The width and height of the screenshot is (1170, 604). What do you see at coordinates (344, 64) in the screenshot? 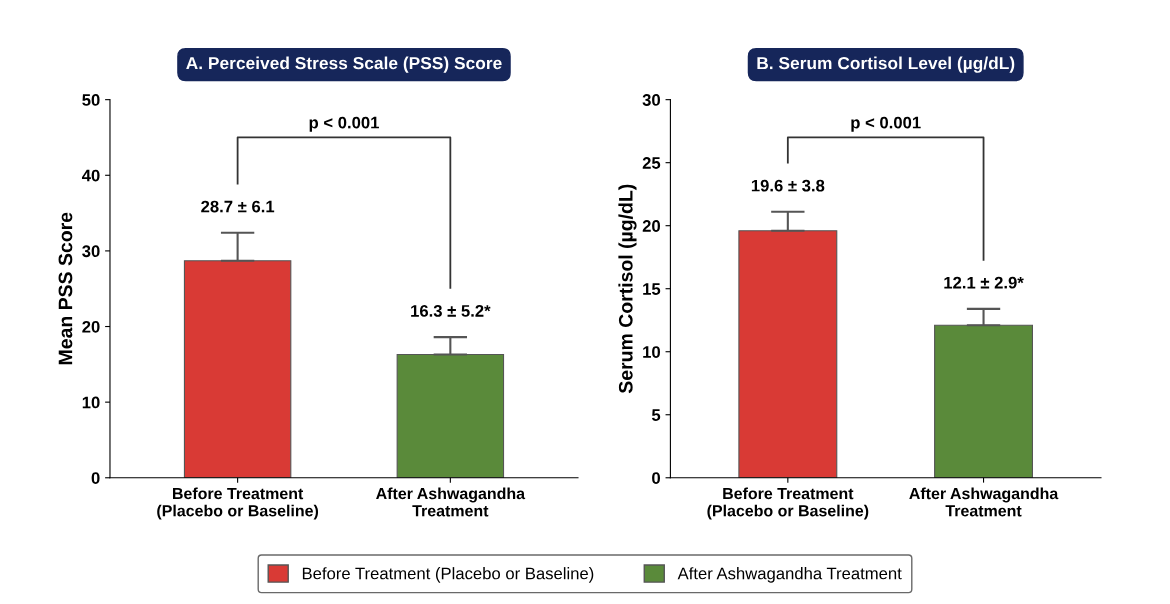
I see `chart-title: A. Perceived Stress Scale (PSS) Score` at bounding box center [344, 64].